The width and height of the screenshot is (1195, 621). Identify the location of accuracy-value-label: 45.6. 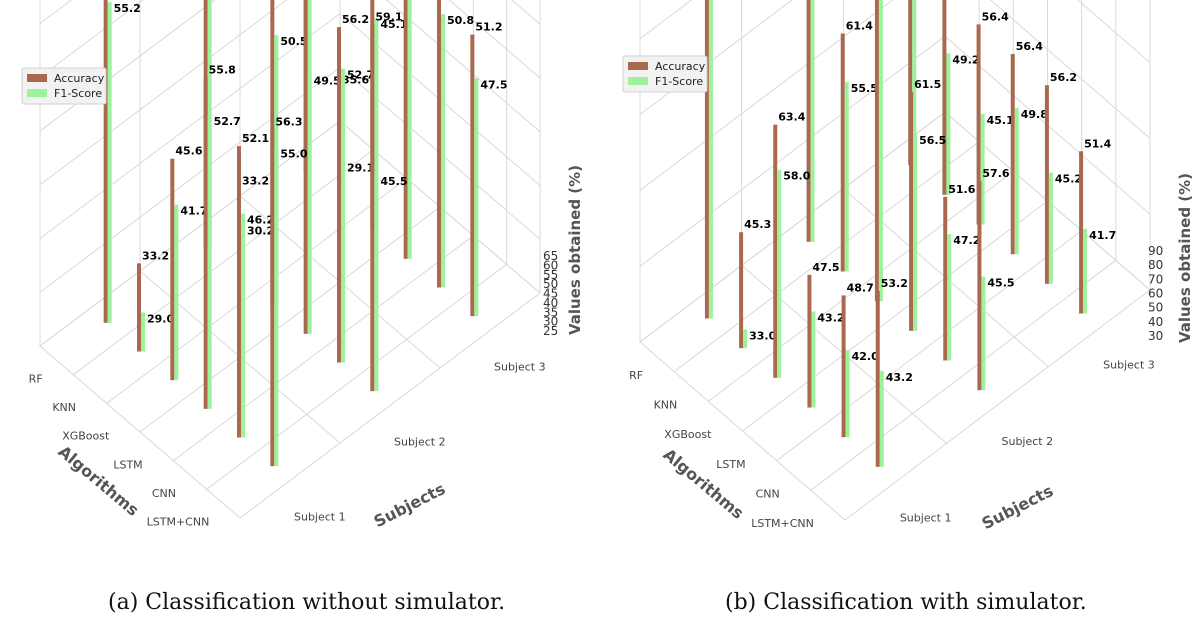
(188, 151).